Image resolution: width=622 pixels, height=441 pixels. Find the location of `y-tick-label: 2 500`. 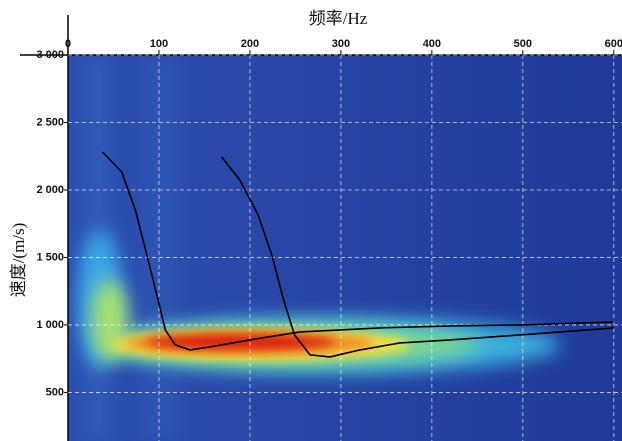

y-tick-label: 2 500 is located at coordinates (50, 122).